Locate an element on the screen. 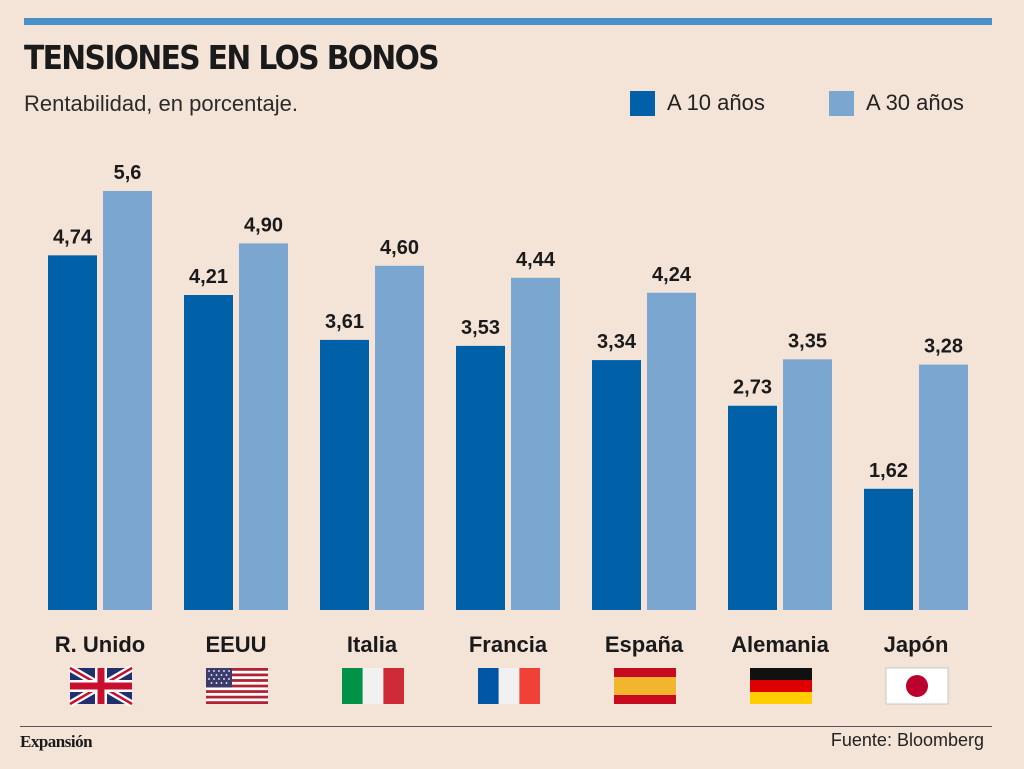 The image size is (1024, 769). category-label-6: Japón is located at coordinates (916, 644).